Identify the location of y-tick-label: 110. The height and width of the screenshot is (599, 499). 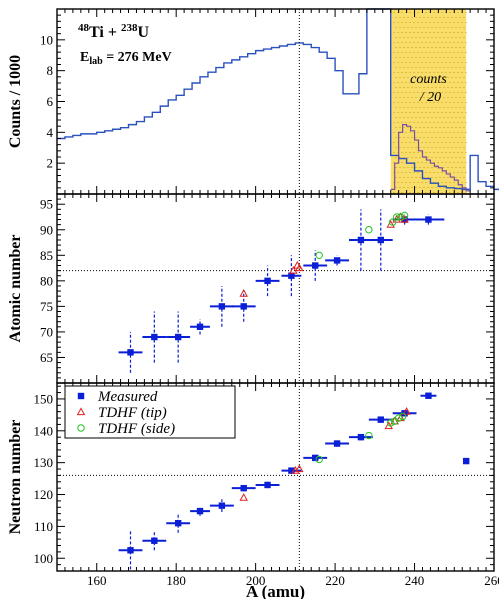
(43, 526).